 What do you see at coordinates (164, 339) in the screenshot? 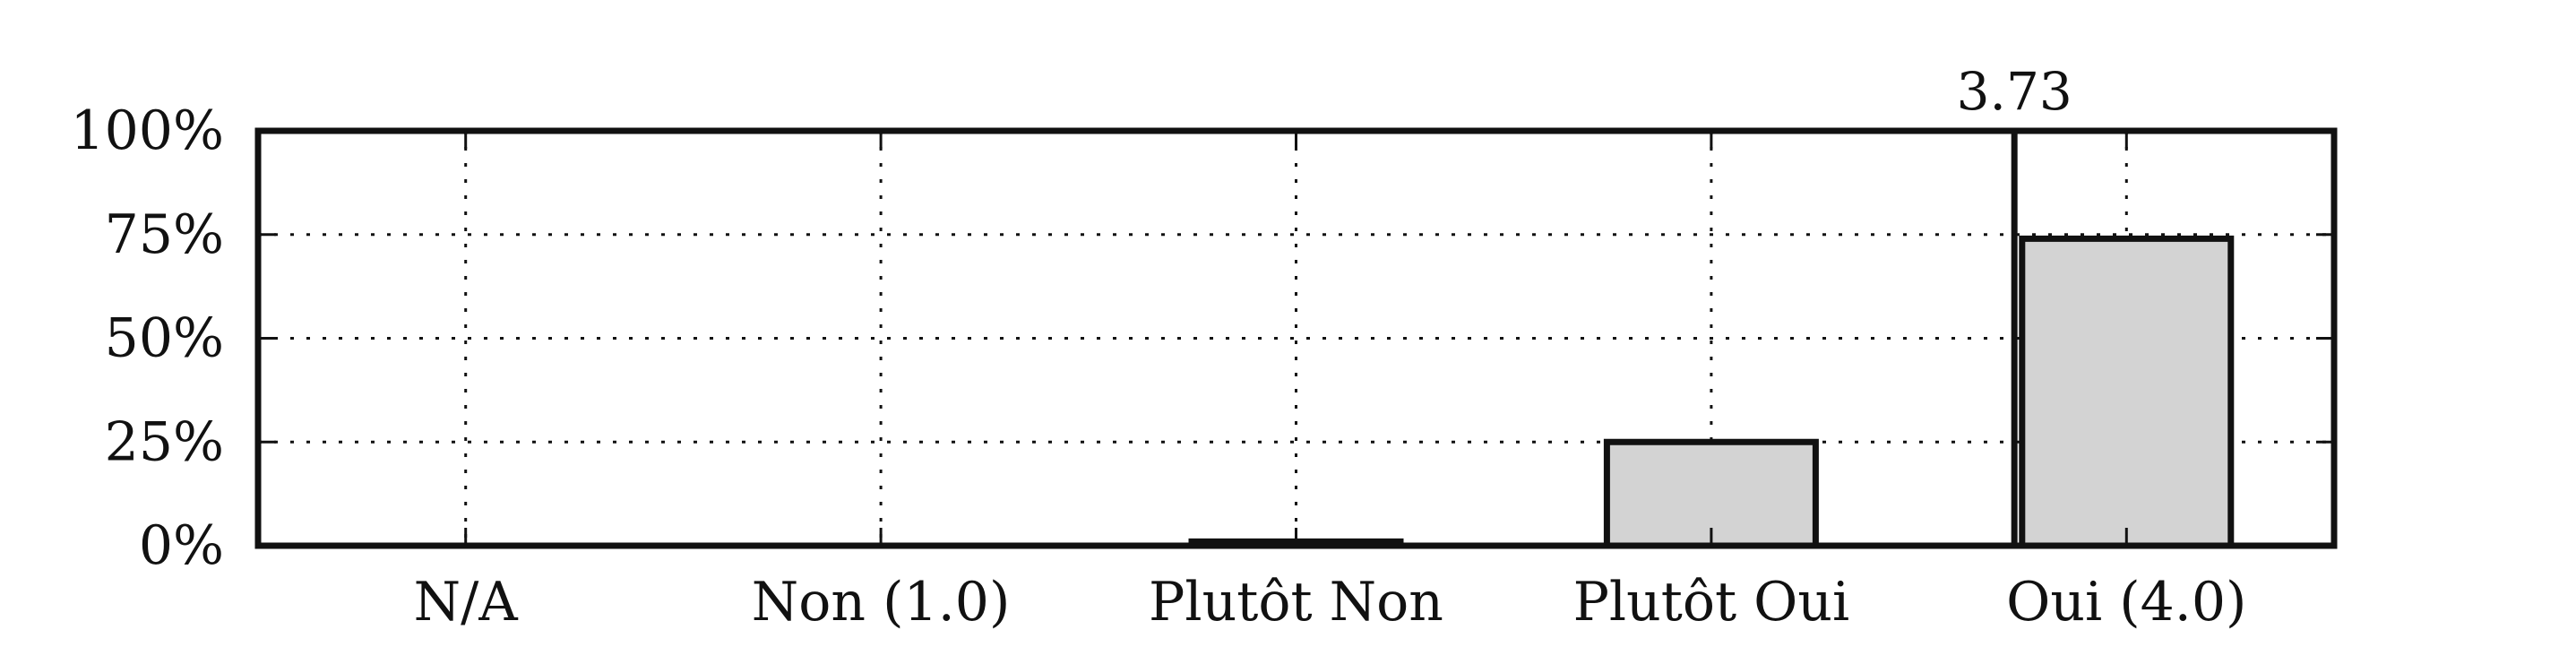
I see `y-tick-label: 50%` at bounding box center [164, 339].